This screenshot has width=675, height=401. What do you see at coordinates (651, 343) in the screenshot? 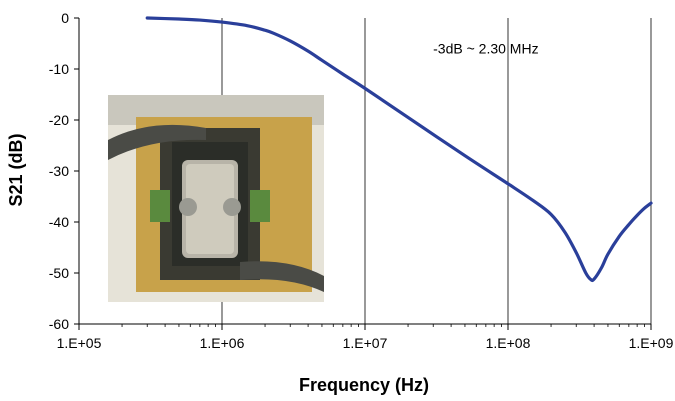
I see `x-tick-label: 1.E+09` at bounding box center [651, 343].